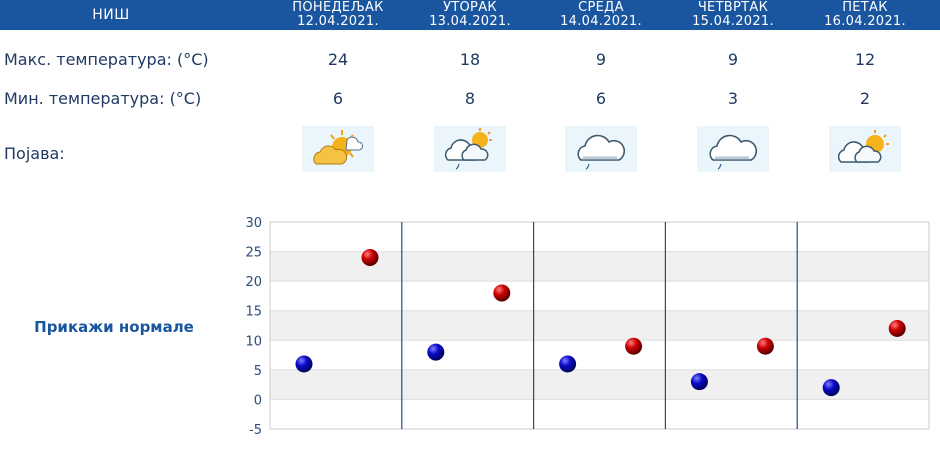  I want to click on y-tick-label: 10, so click(253, 341).